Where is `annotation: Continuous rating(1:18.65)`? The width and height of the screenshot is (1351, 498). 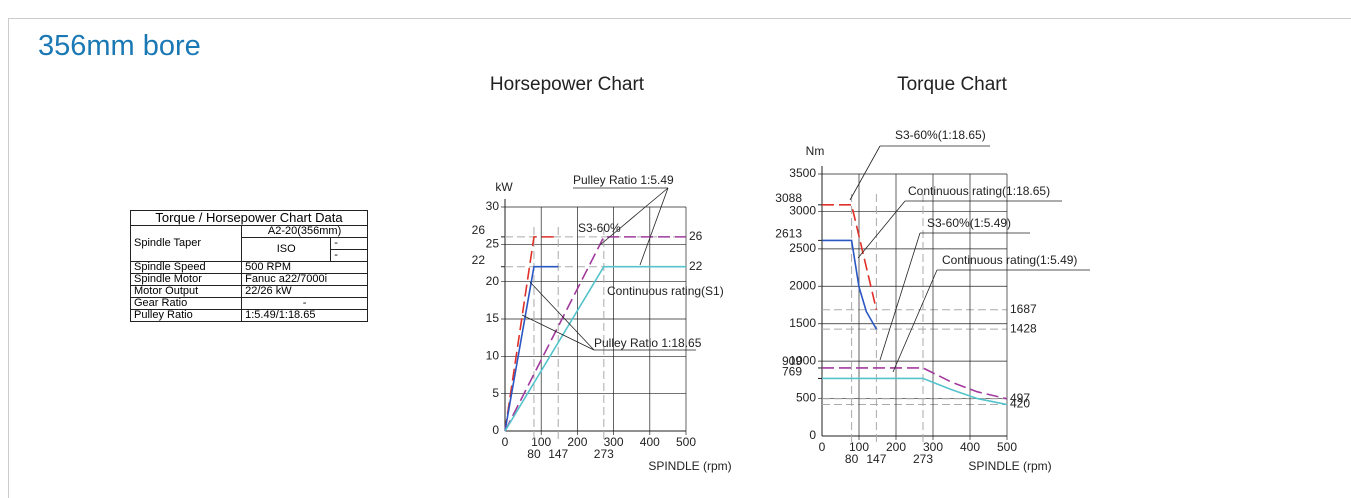
annotation: Continuous rating(1:18.65) is located at coordinates (979, 191).